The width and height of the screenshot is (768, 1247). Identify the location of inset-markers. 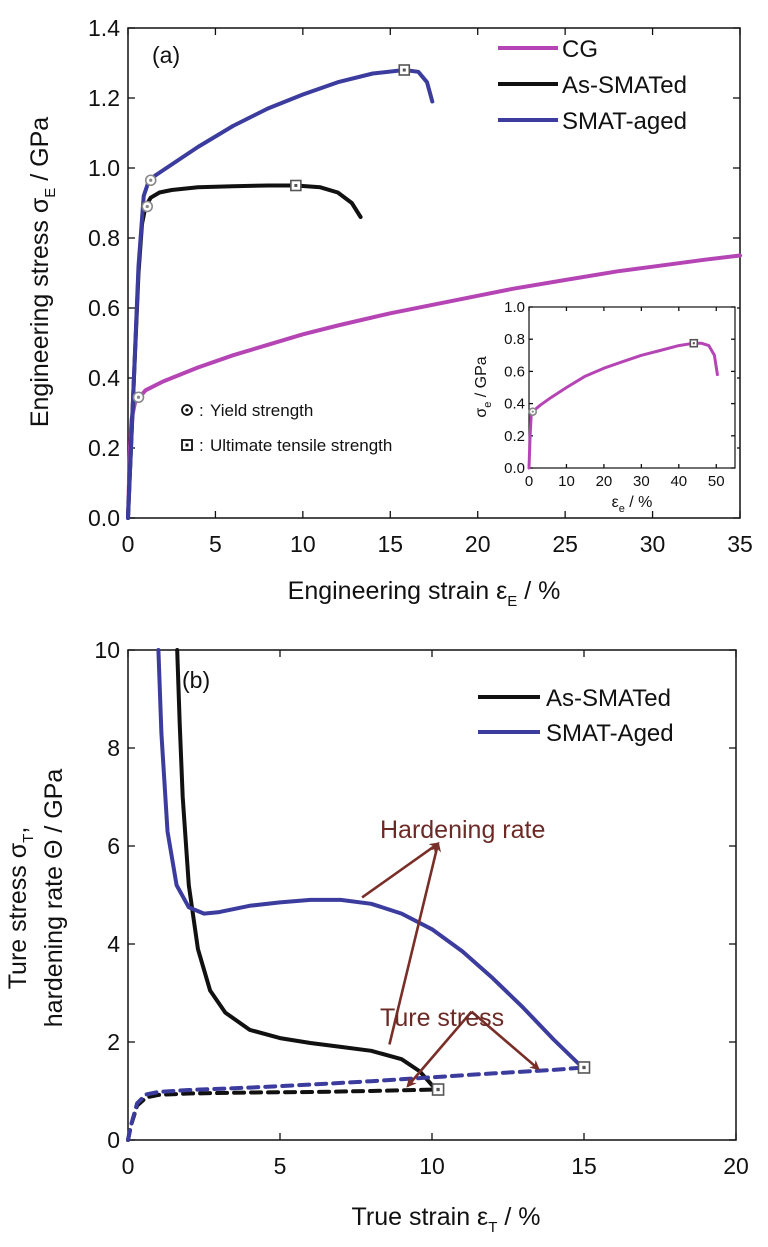
(613, 377).